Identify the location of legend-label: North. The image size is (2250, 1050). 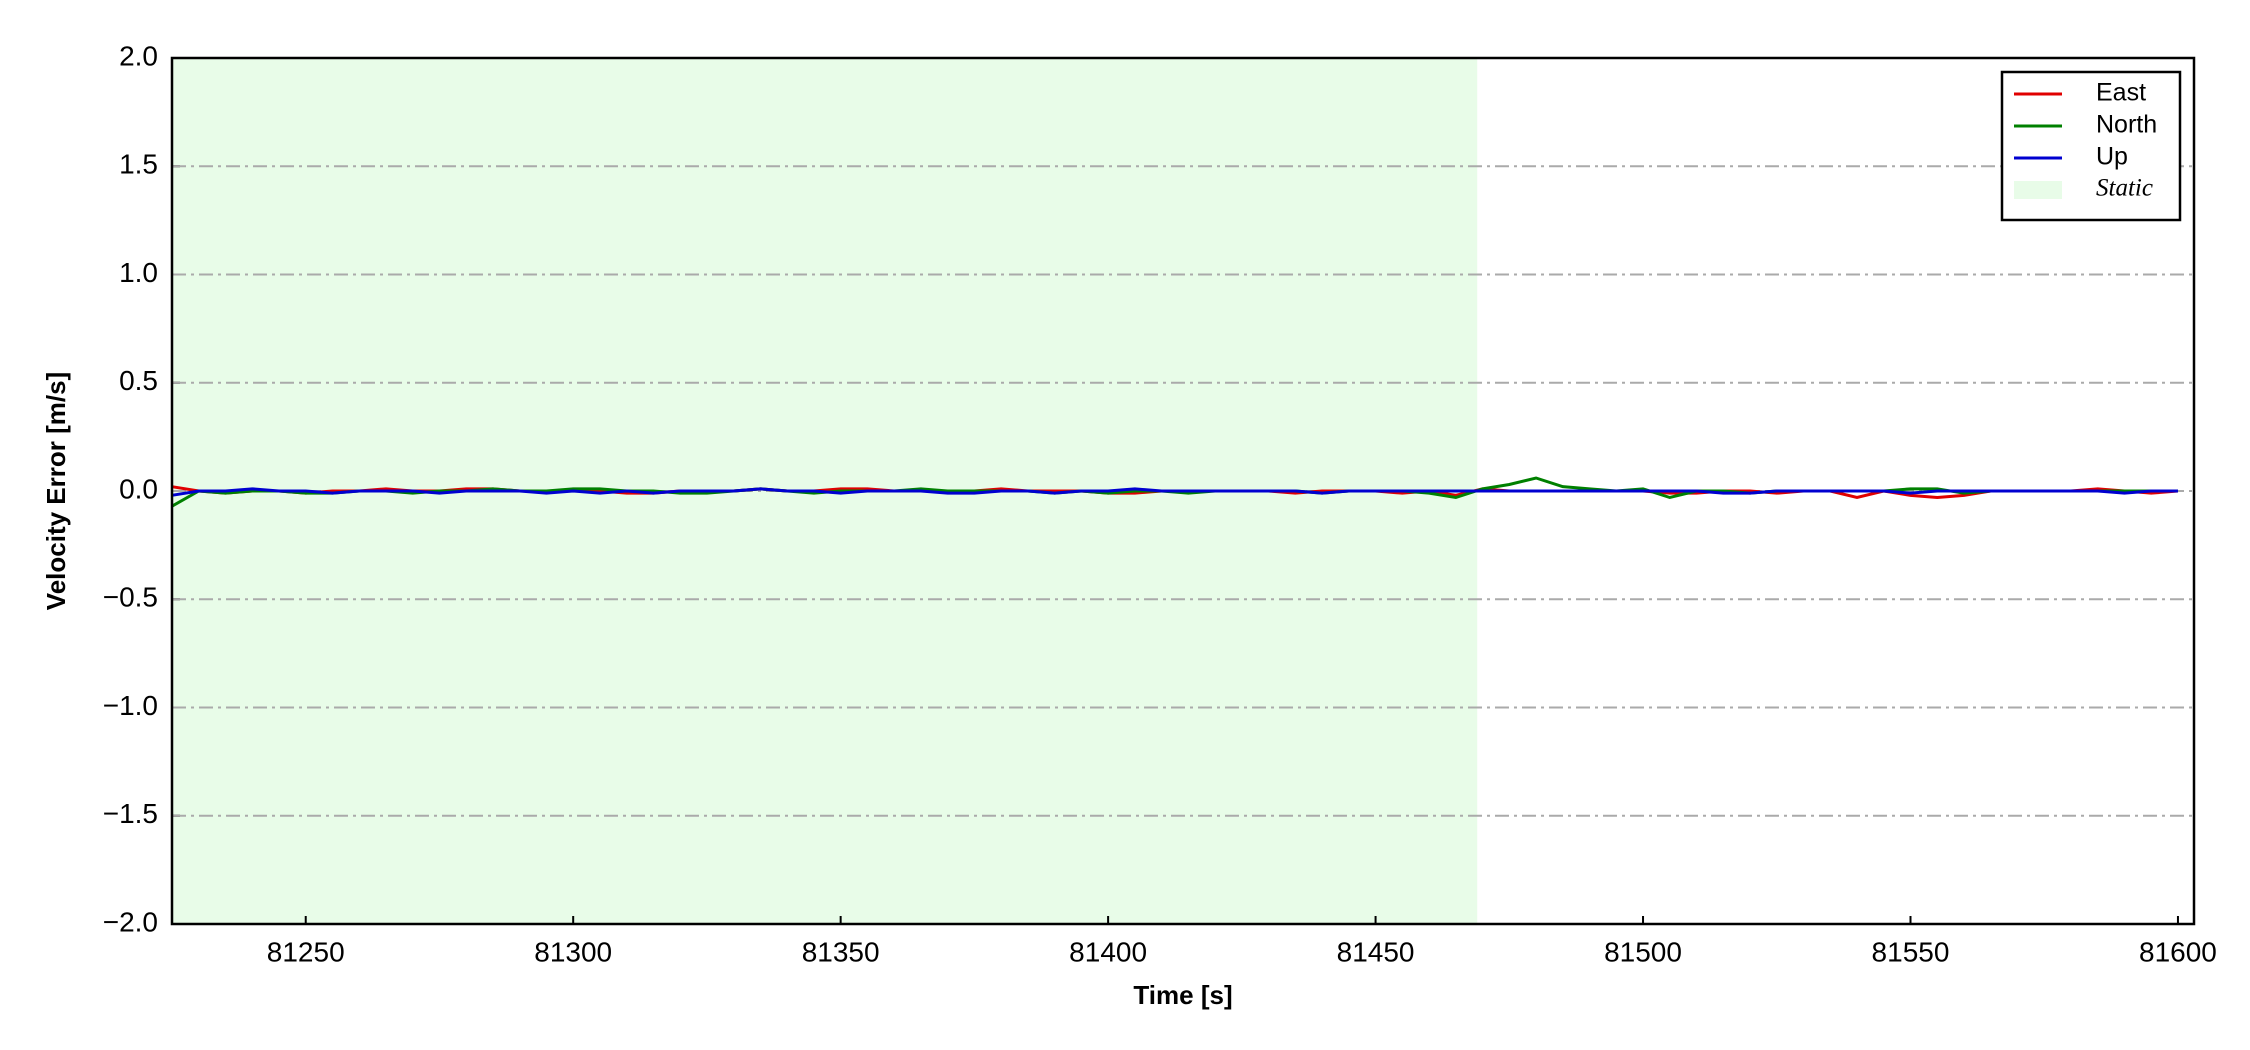
(2126, 125).